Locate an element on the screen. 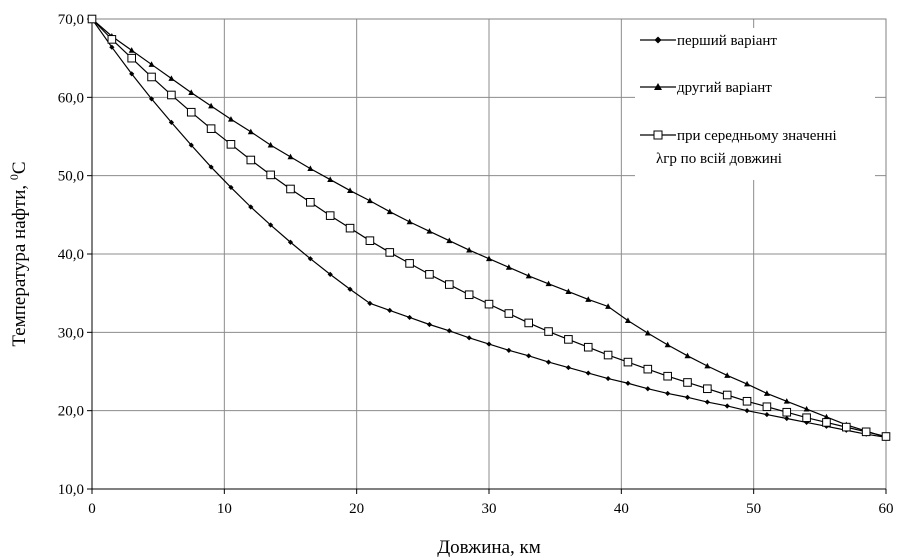 The image size is (898, 559). y-tick-label: 60,0 is located at coordinates (71, 98).